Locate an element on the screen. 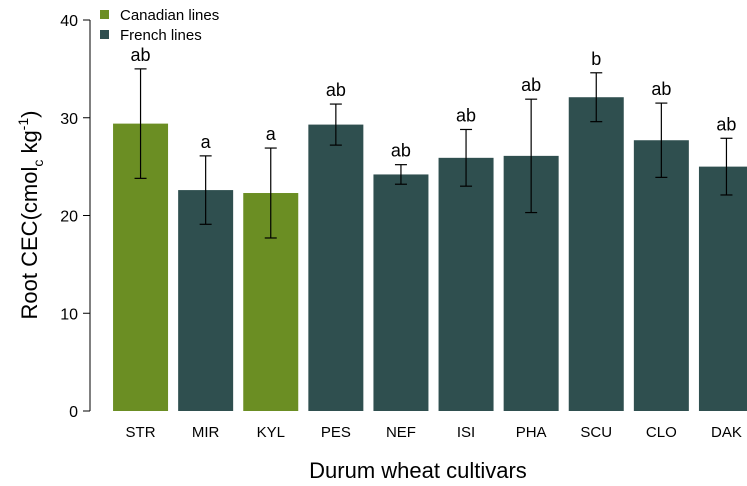 This screenshot has width=747, height=486. y-label-mid: kg is located at coordinates (29, 144).